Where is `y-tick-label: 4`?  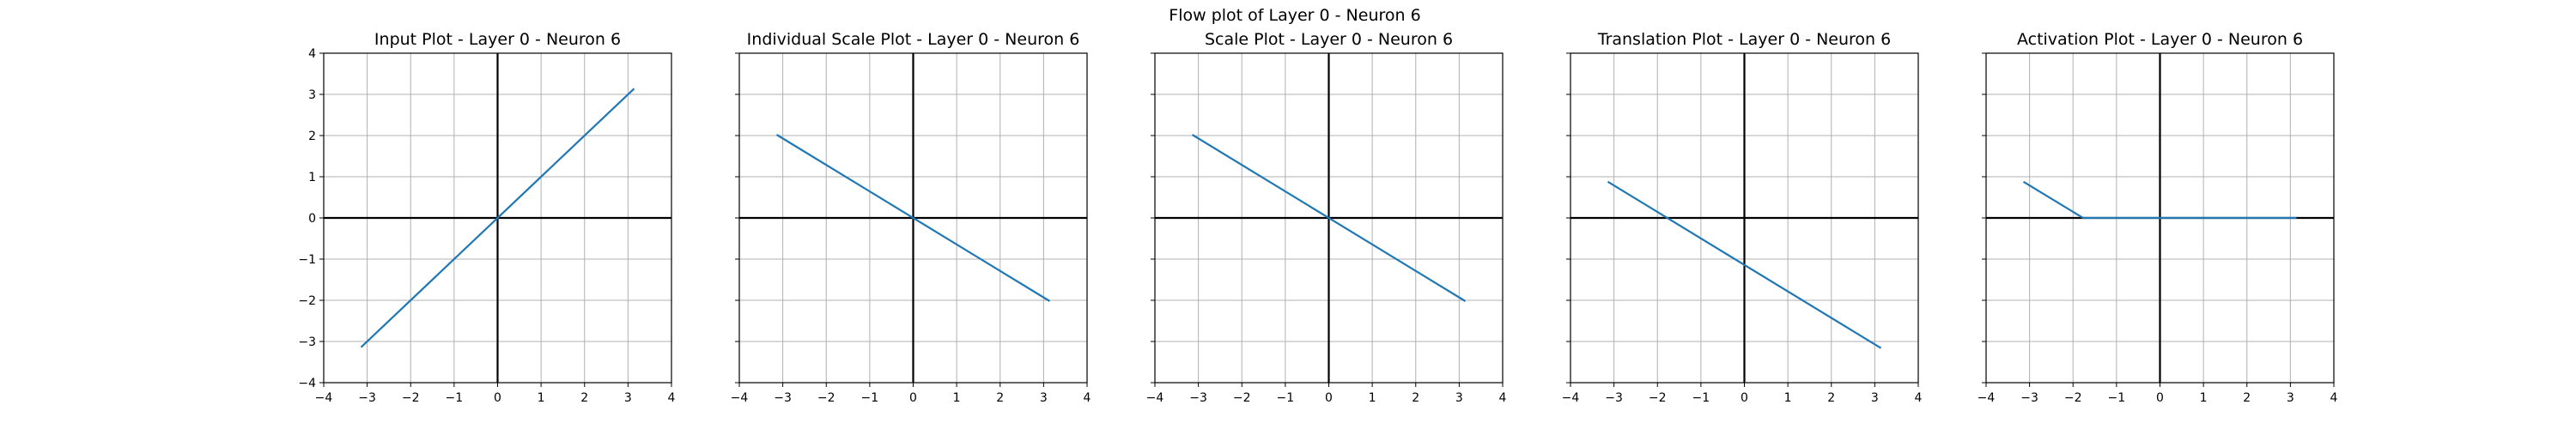 y-tick-label: 4 is located at coordinates (312, 54).